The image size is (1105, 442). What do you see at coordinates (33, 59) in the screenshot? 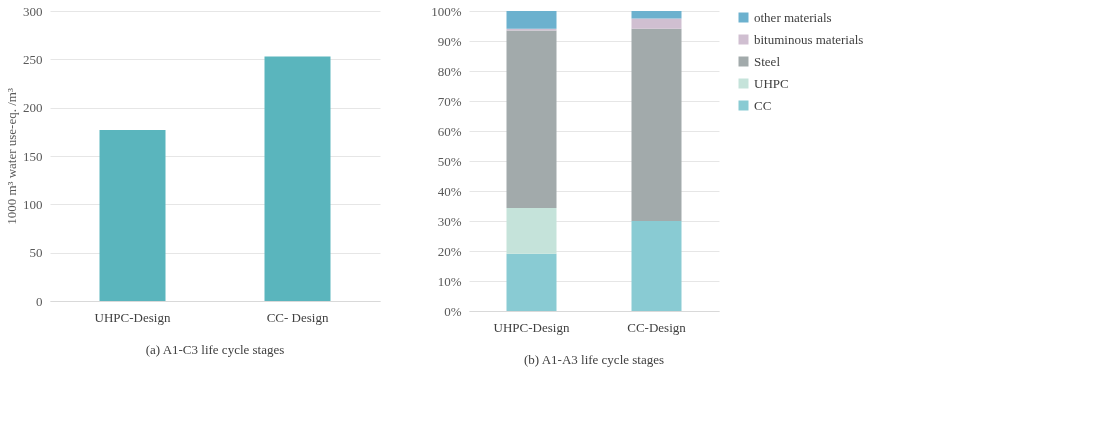
I see `y-tick-label: 250` at bounding box center [33, 59].